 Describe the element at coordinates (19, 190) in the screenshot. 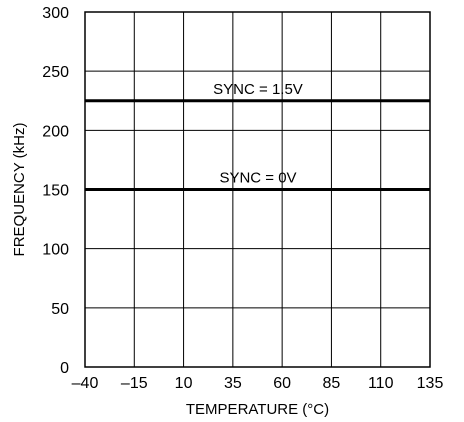

I see `y-axis-label: FREQUENCY (kHz)` at that location.